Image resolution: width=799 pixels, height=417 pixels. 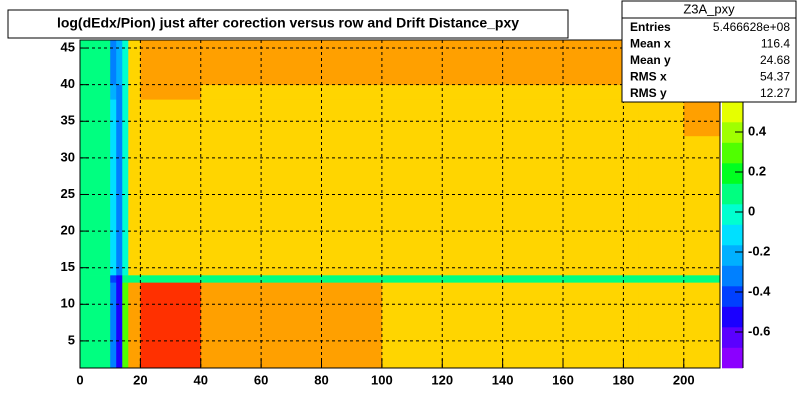 I want to click on stats-value: 5.466628e+08, so click(x=751, y=27).